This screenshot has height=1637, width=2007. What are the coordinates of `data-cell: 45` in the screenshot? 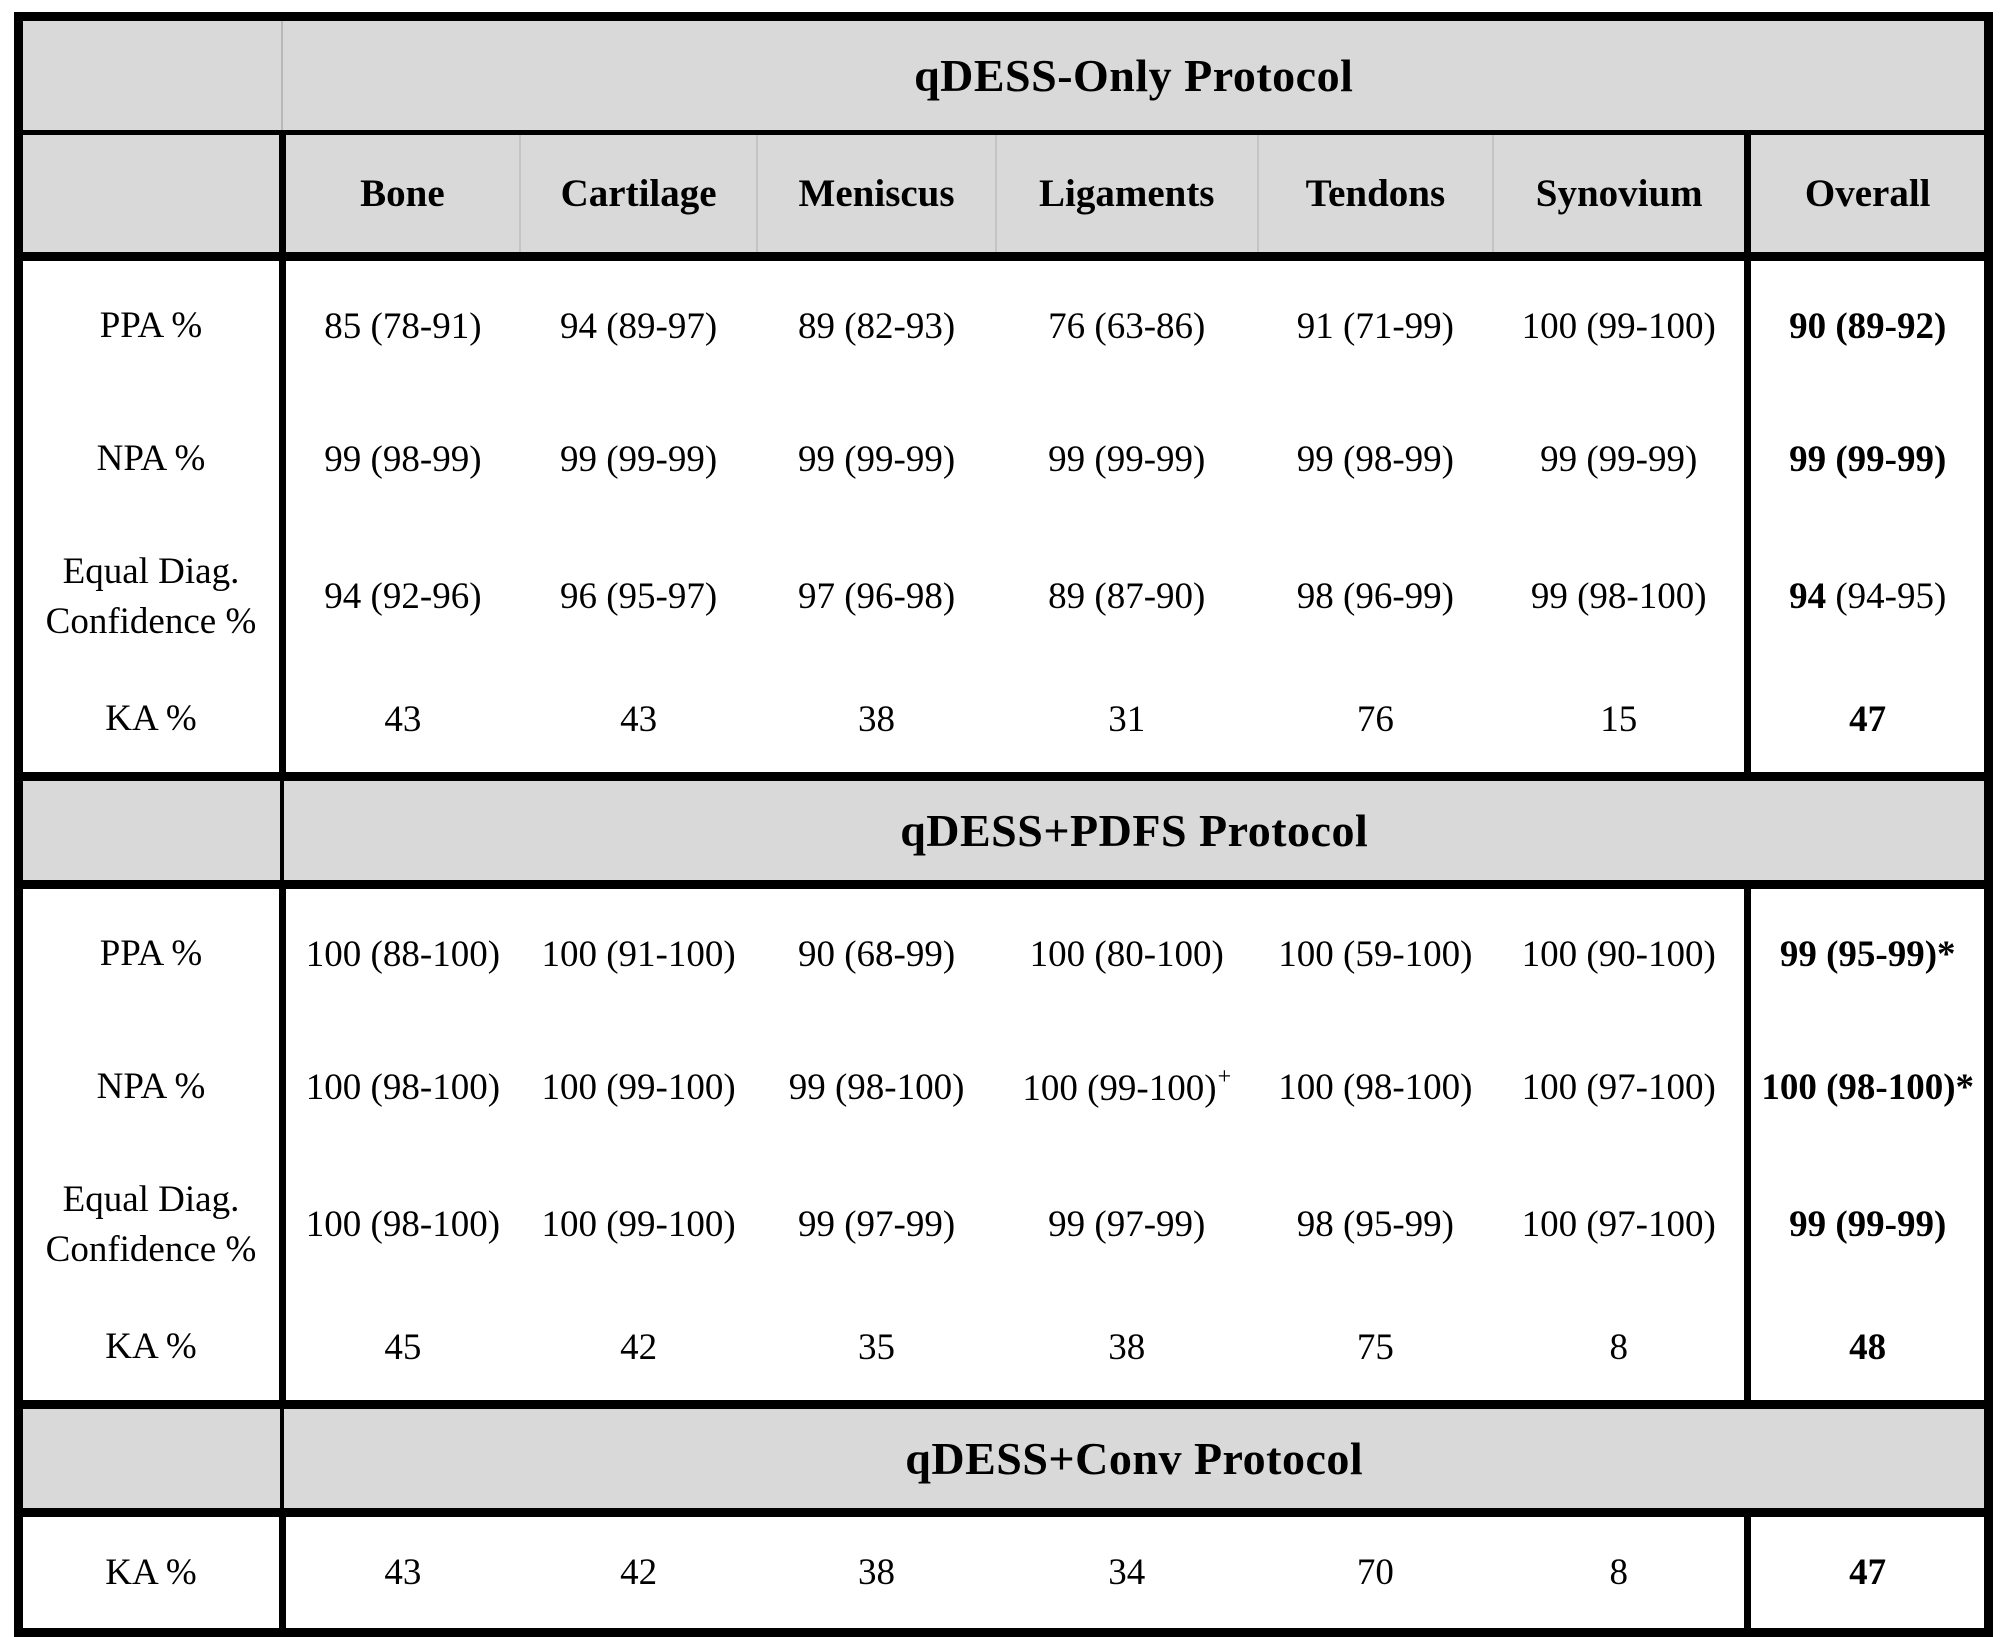 It's located at (401, 1351).